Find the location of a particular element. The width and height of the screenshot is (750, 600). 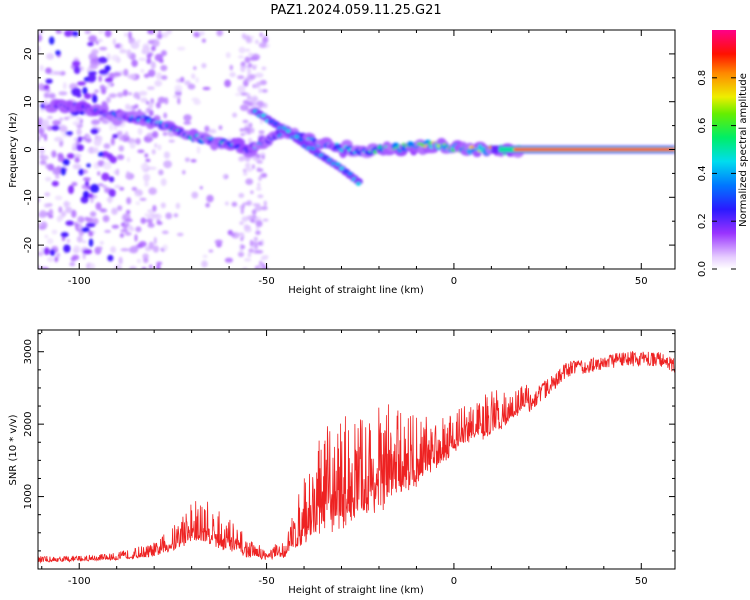

y-tick-label: 20 is located at coordinates (28, 54).